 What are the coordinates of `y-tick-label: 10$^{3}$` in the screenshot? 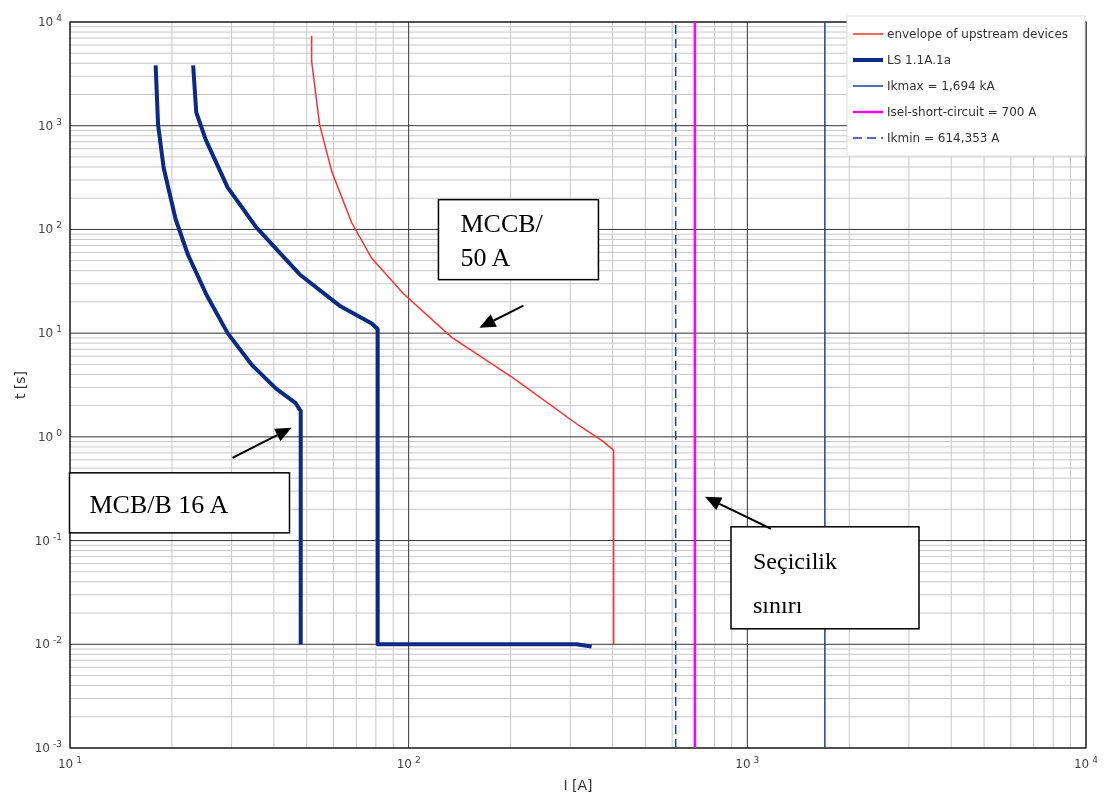 It's located at (49, 124).